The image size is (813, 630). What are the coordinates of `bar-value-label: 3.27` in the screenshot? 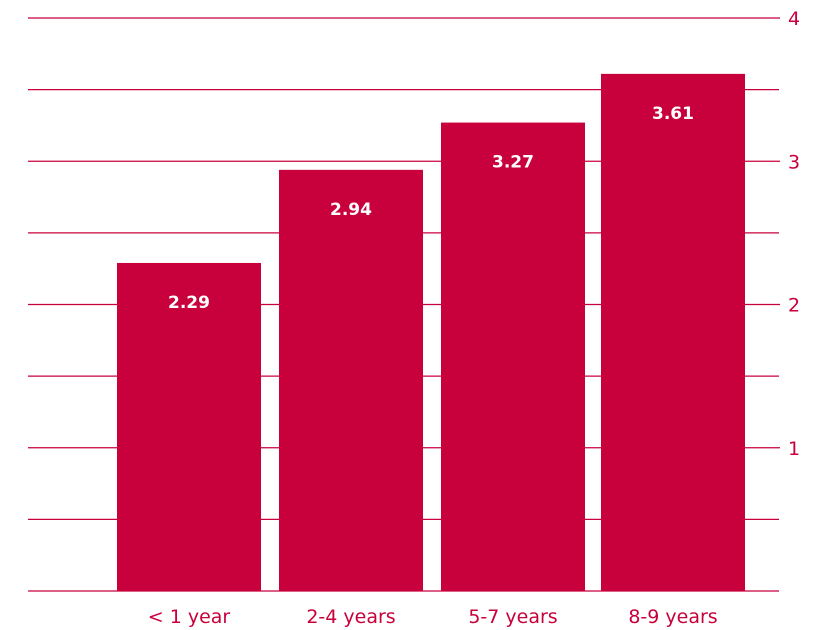 It's located at (513, 163).